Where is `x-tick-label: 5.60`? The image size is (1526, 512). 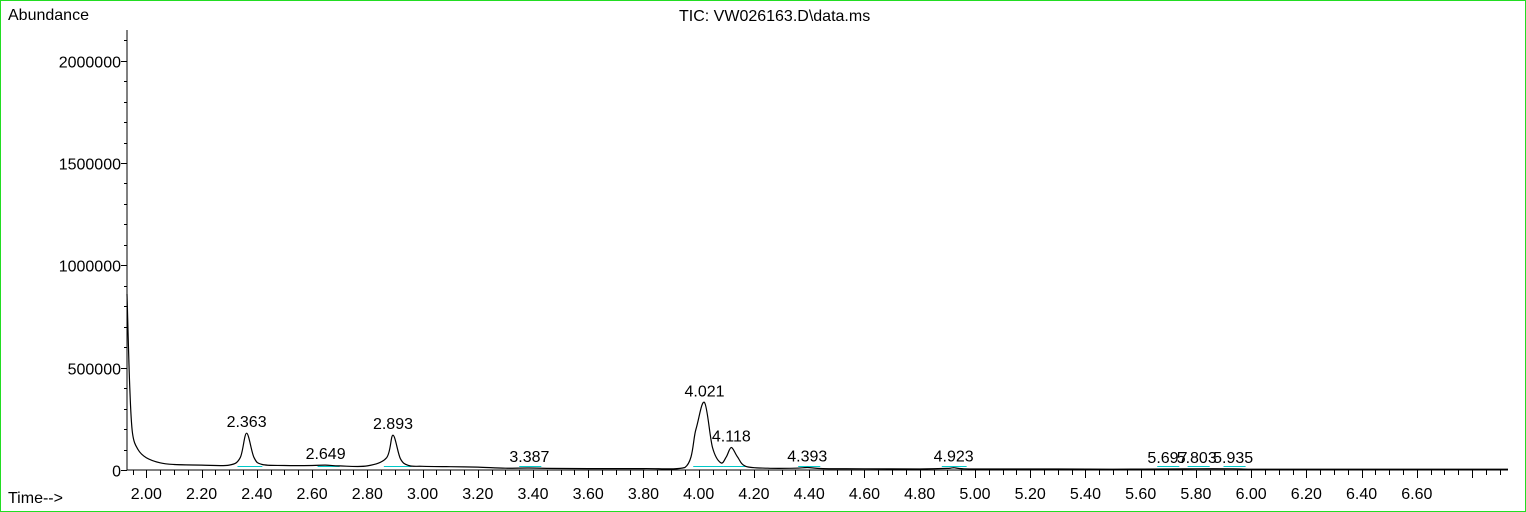
x-tick-label: 5.60 is located at coordinates (1140, 494).